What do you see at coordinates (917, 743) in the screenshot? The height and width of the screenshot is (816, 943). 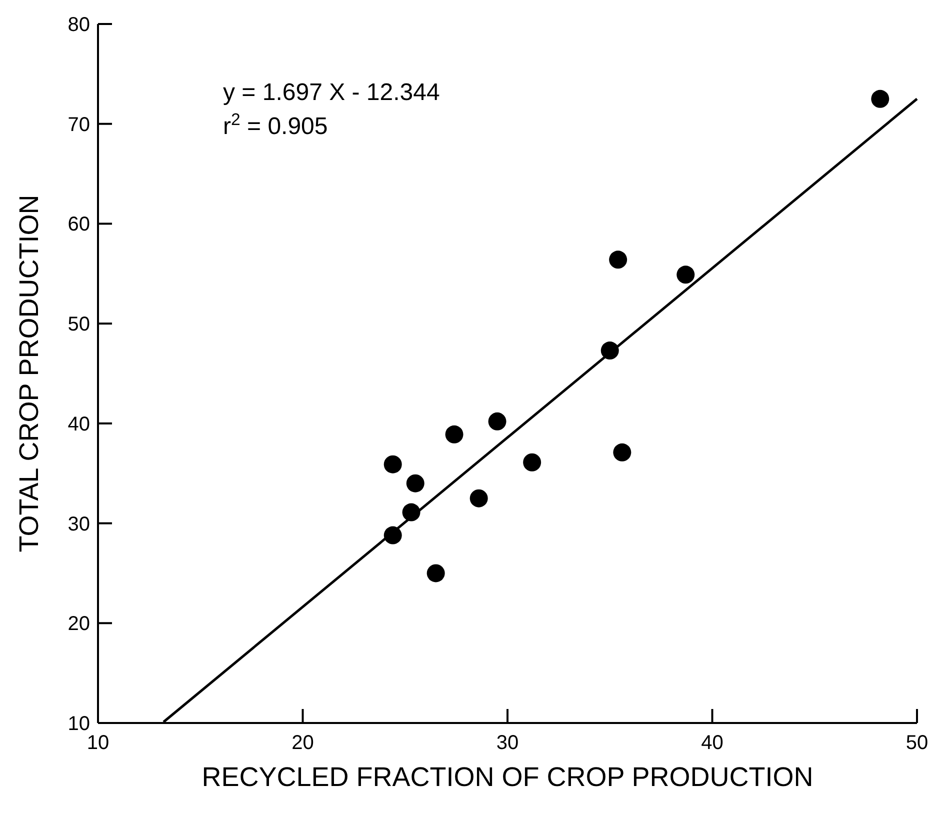 I see `x-tick-label: 50` at bounding box center [917, 743].